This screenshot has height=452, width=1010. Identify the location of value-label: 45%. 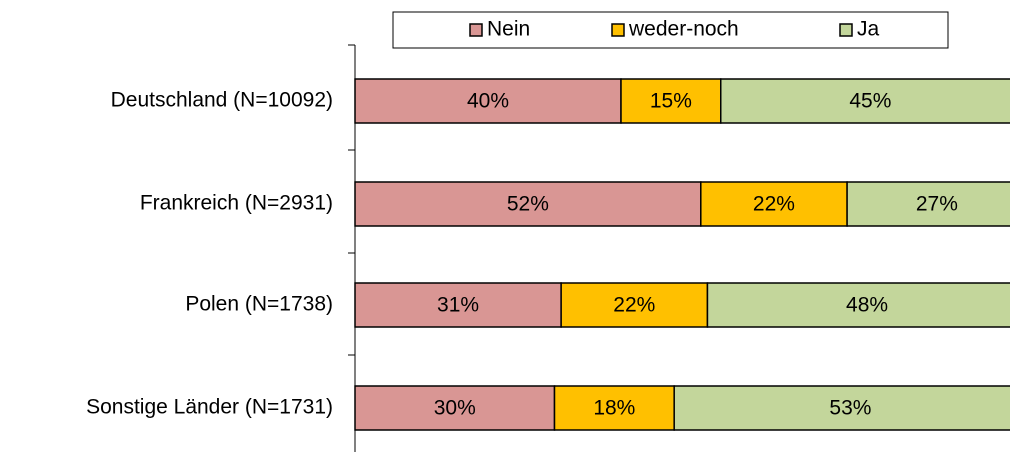
(870, 101).